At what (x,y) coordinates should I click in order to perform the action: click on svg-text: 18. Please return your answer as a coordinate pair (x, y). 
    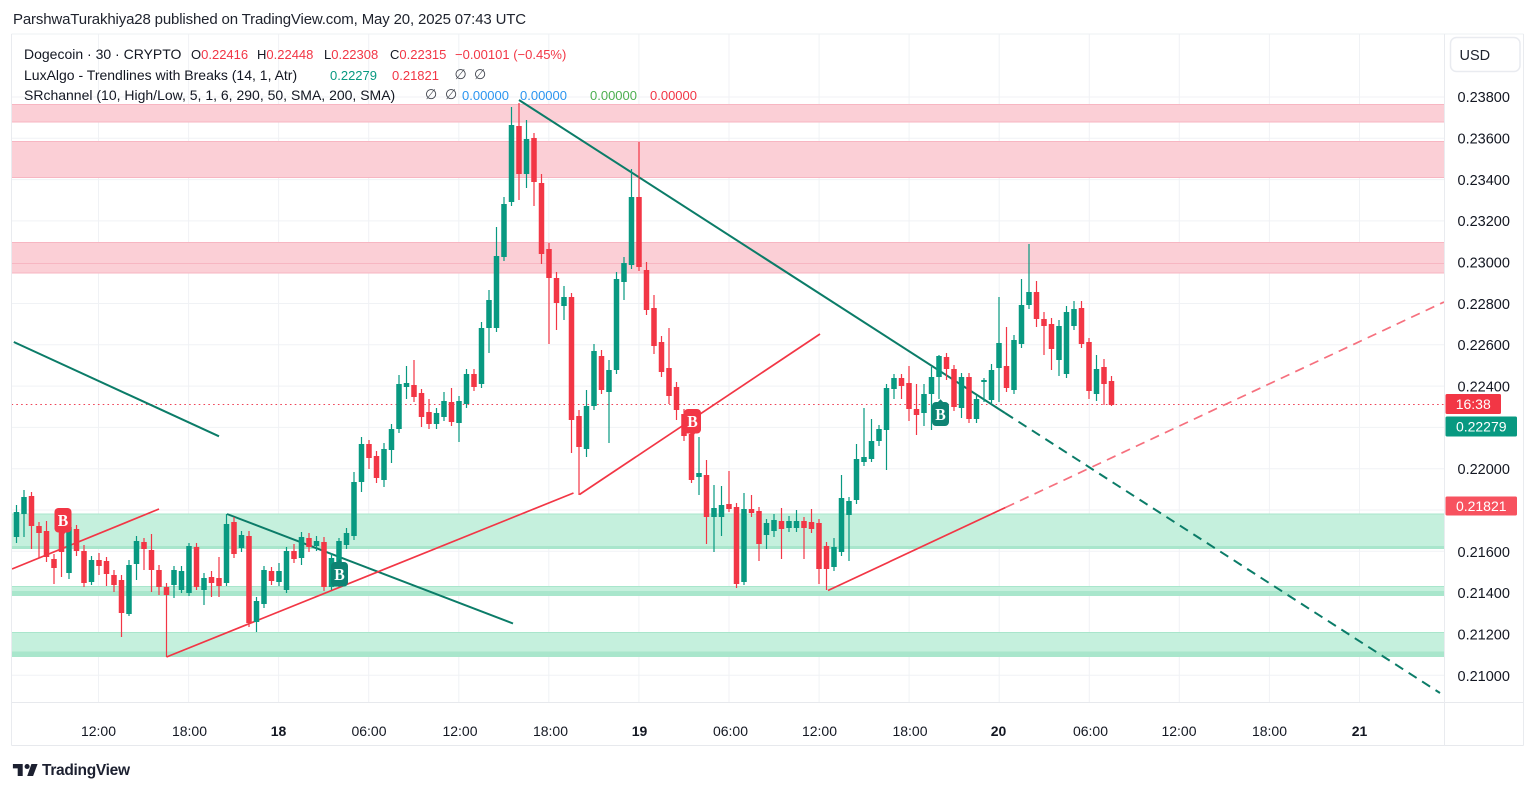
    Looking at the image, I should click on (279, 731).